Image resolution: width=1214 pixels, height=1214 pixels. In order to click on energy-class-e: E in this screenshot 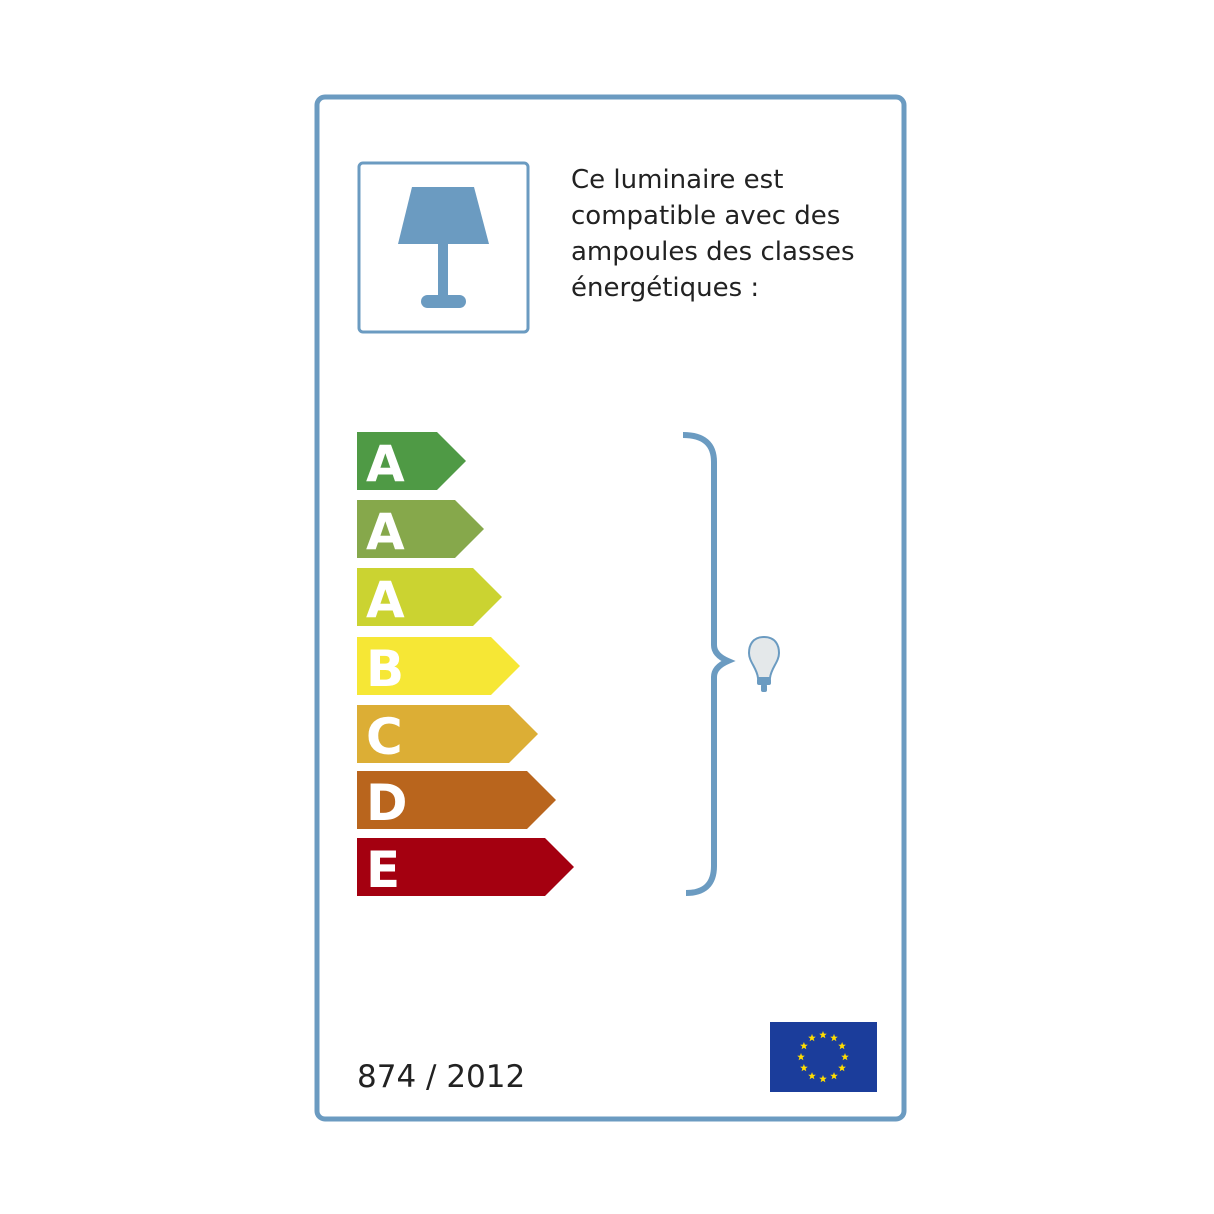, I will do `click(465, 868)`.